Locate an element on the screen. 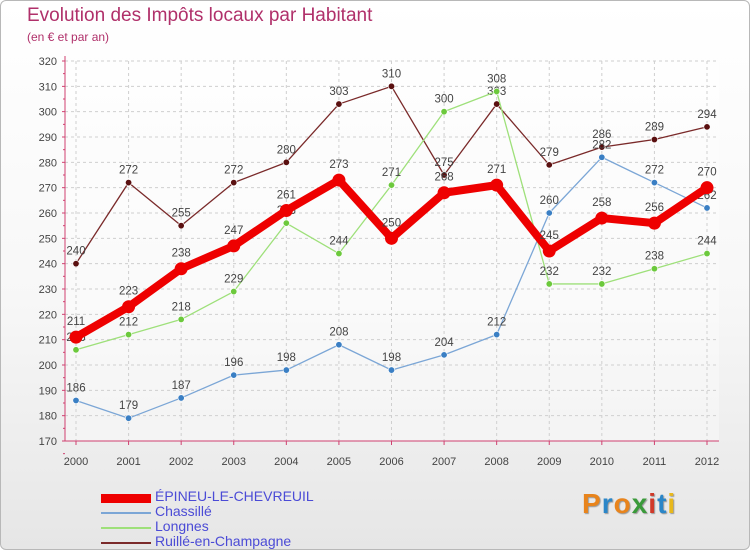  data-label-ruill-en-champagne: 280 is located at coordinates (286, 150).